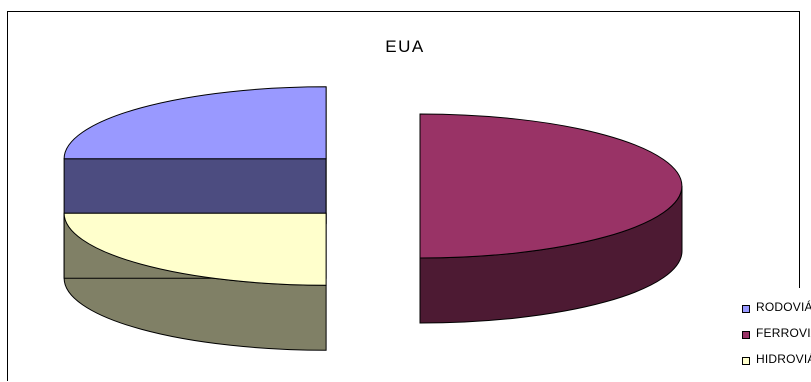  I want to click on chart-title: EUA, so click(404, 46).